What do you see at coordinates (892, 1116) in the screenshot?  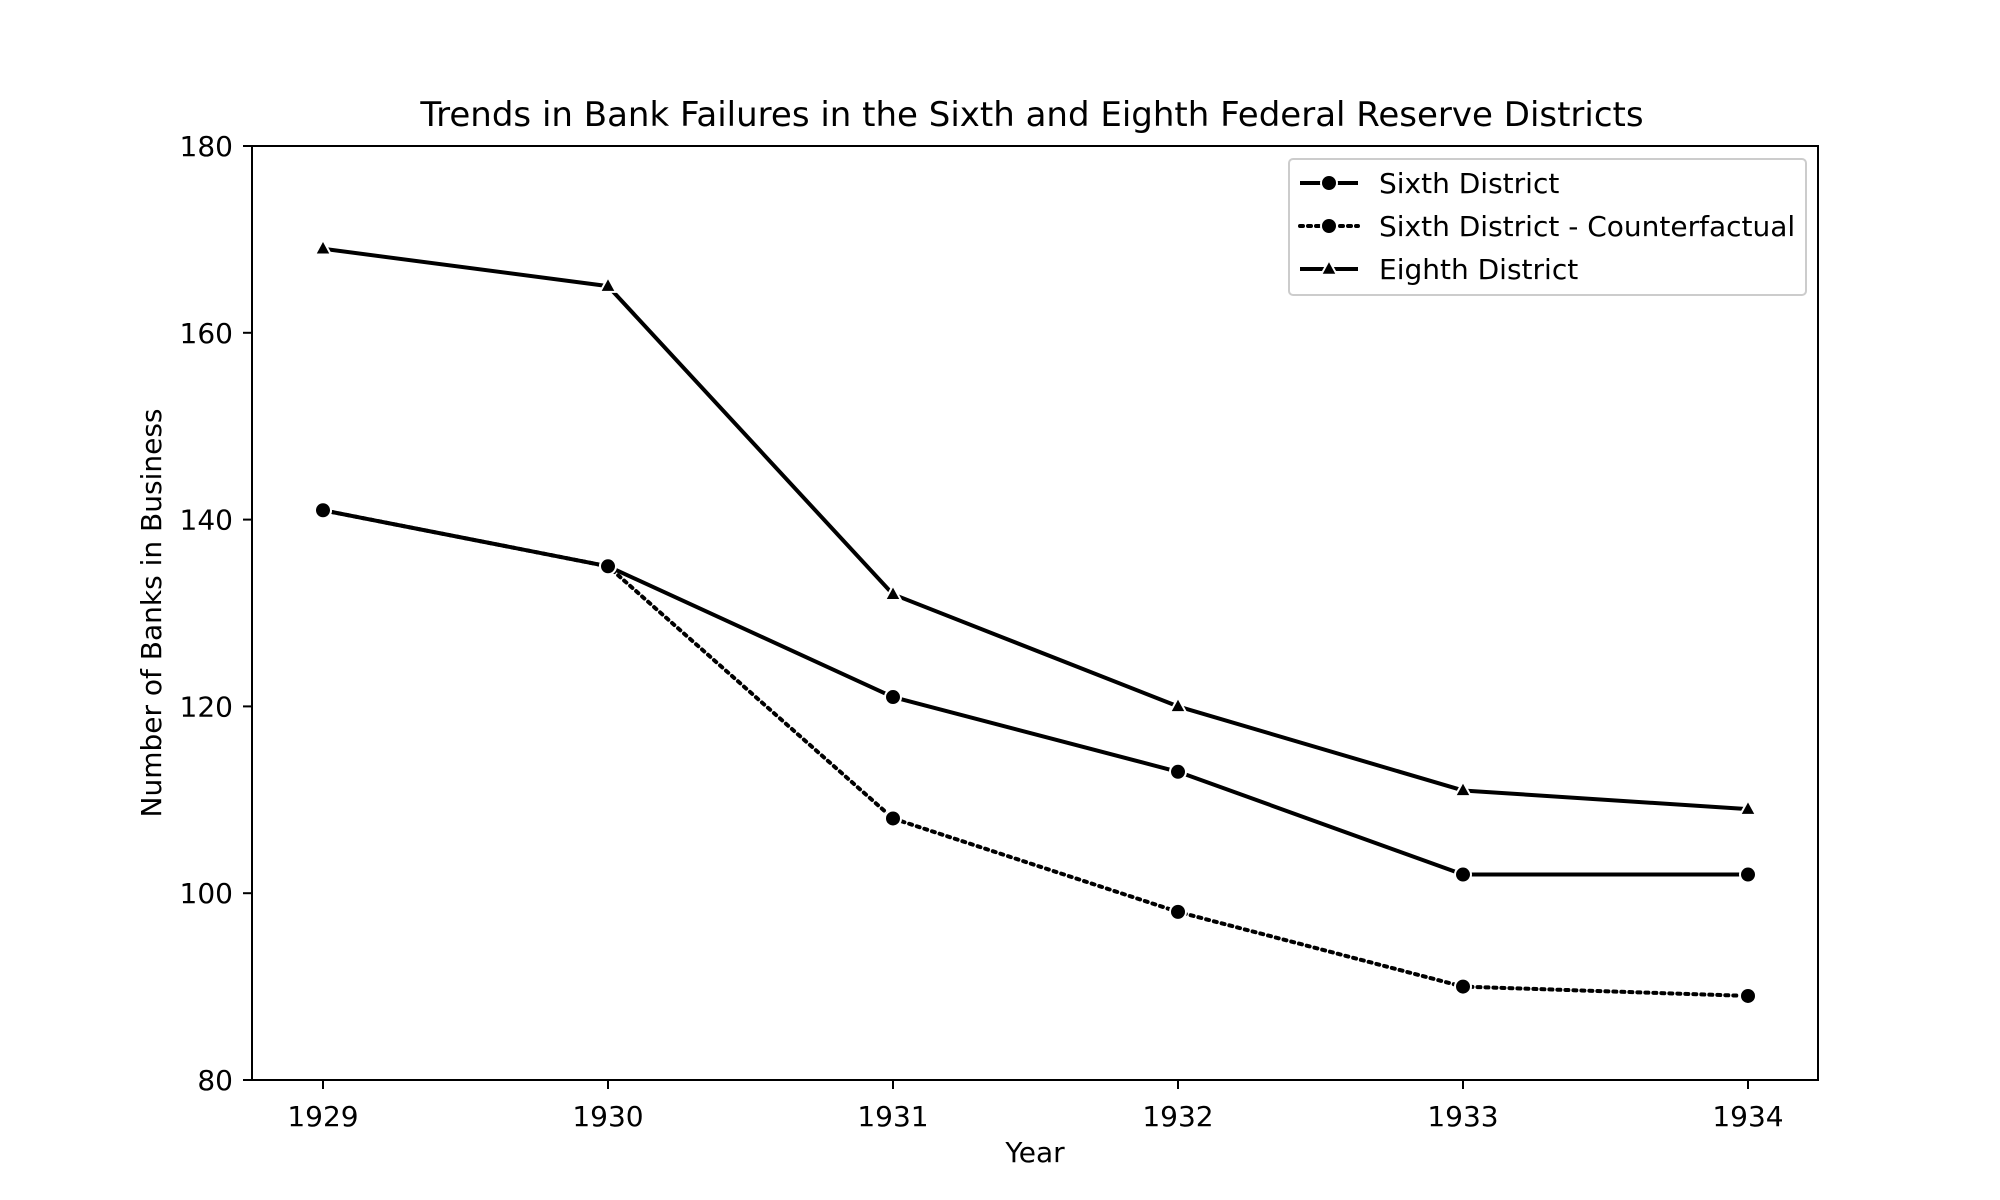 I see `x-tick-label: 1931` at bounding box center [892, 1116].